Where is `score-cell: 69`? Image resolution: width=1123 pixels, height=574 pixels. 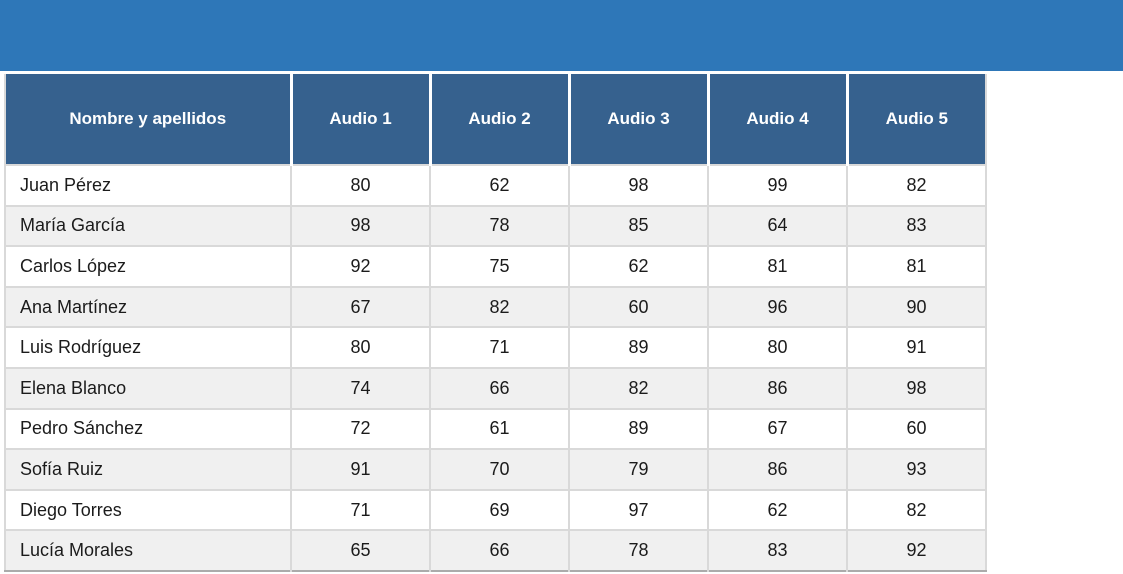 score-cell: 69 is located at coordinates (499, 510).